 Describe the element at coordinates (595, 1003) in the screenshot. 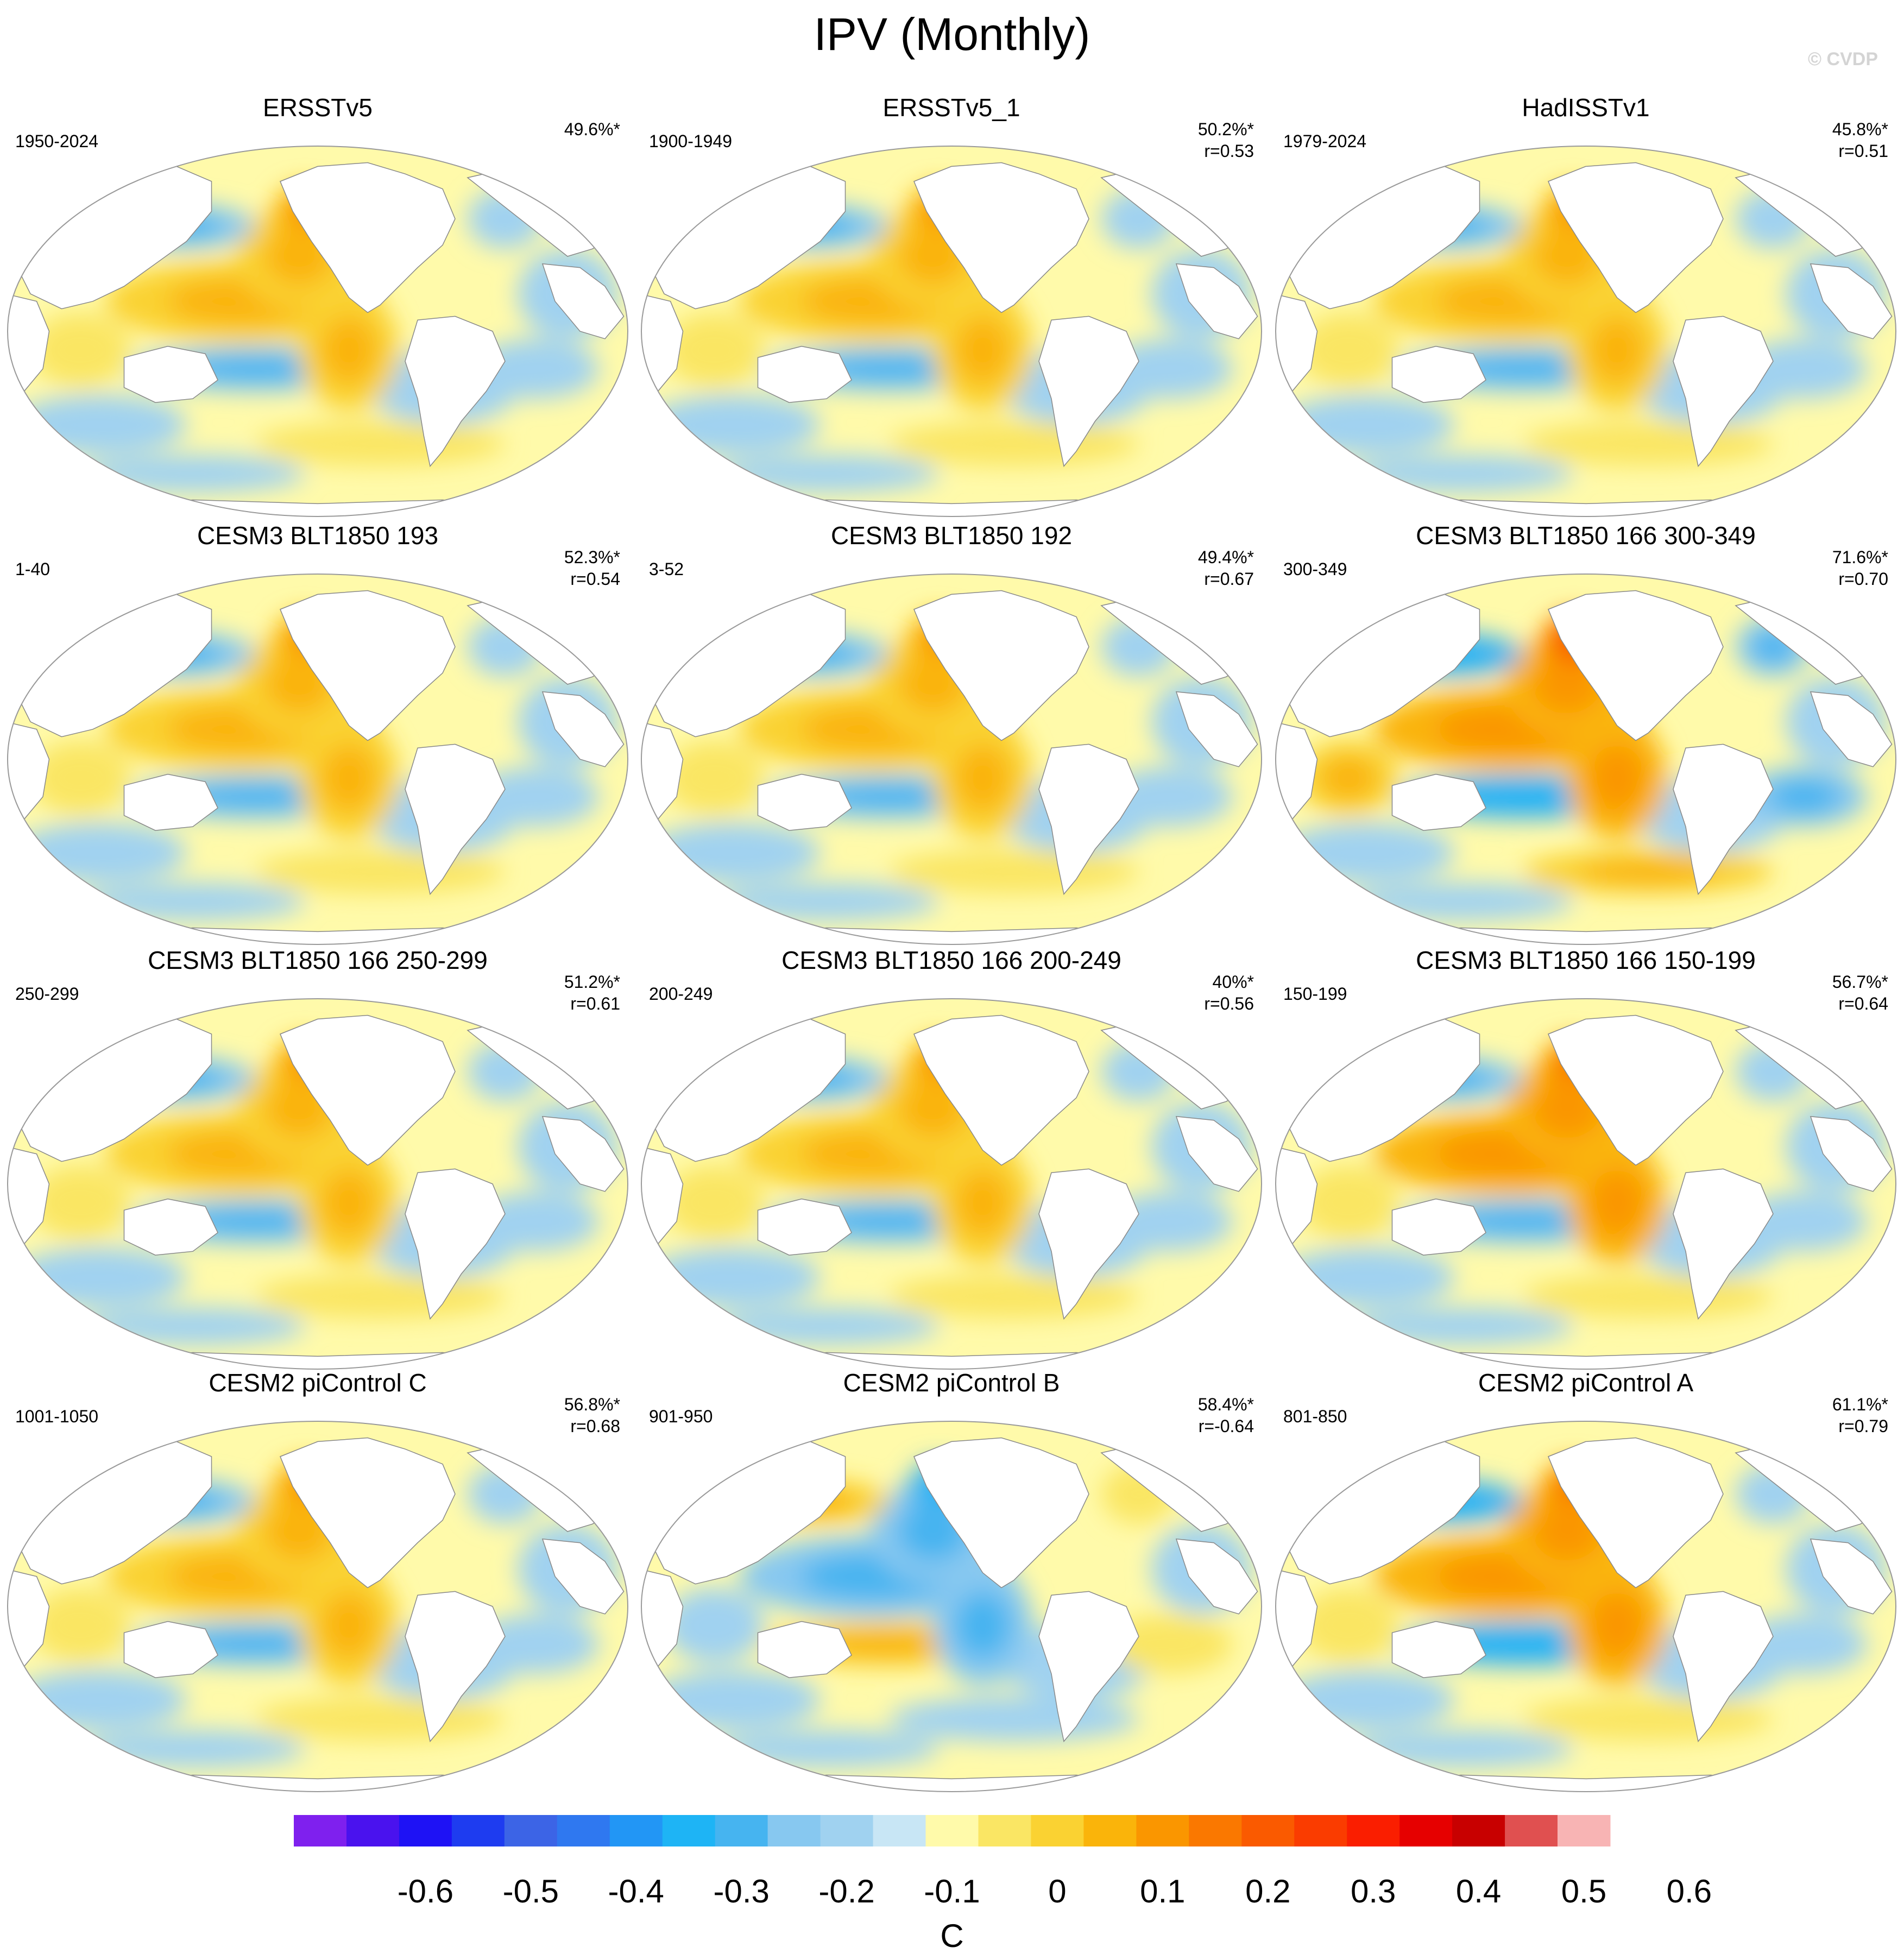

I see `pattern-correlation: r=0.61` at that location.